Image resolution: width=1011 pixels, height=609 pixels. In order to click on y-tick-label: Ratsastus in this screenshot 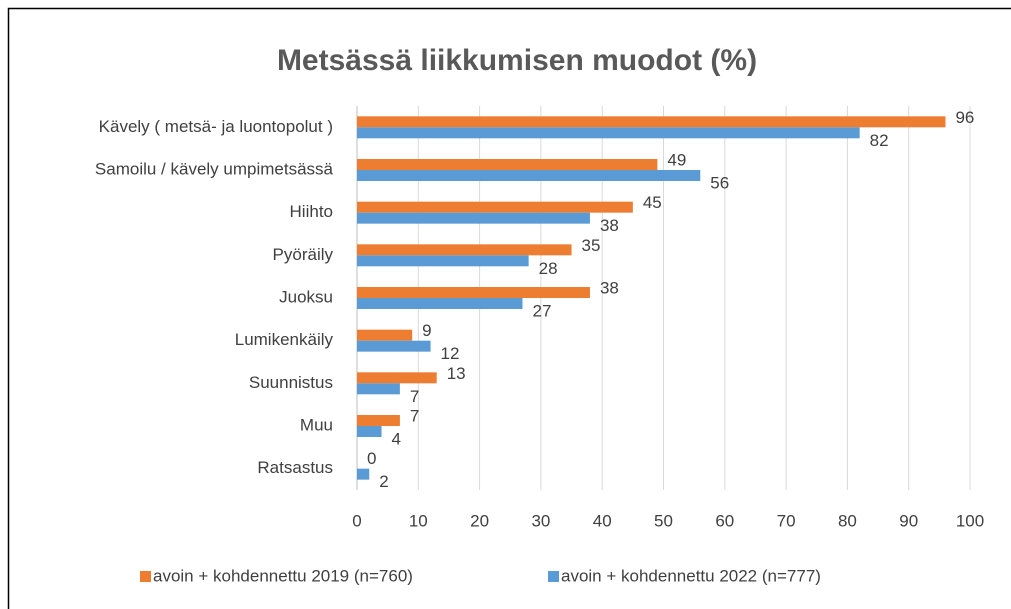, I will do `click(295, 467)`.